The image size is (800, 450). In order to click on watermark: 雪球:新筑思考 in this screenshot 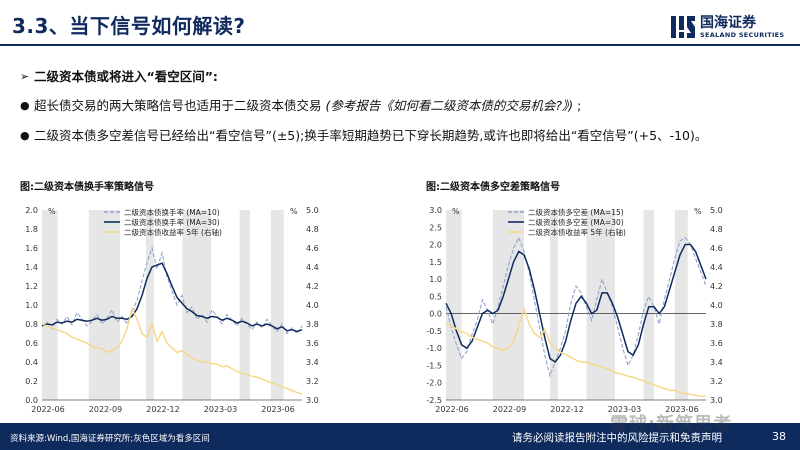, I will do `click(671, 424)`.